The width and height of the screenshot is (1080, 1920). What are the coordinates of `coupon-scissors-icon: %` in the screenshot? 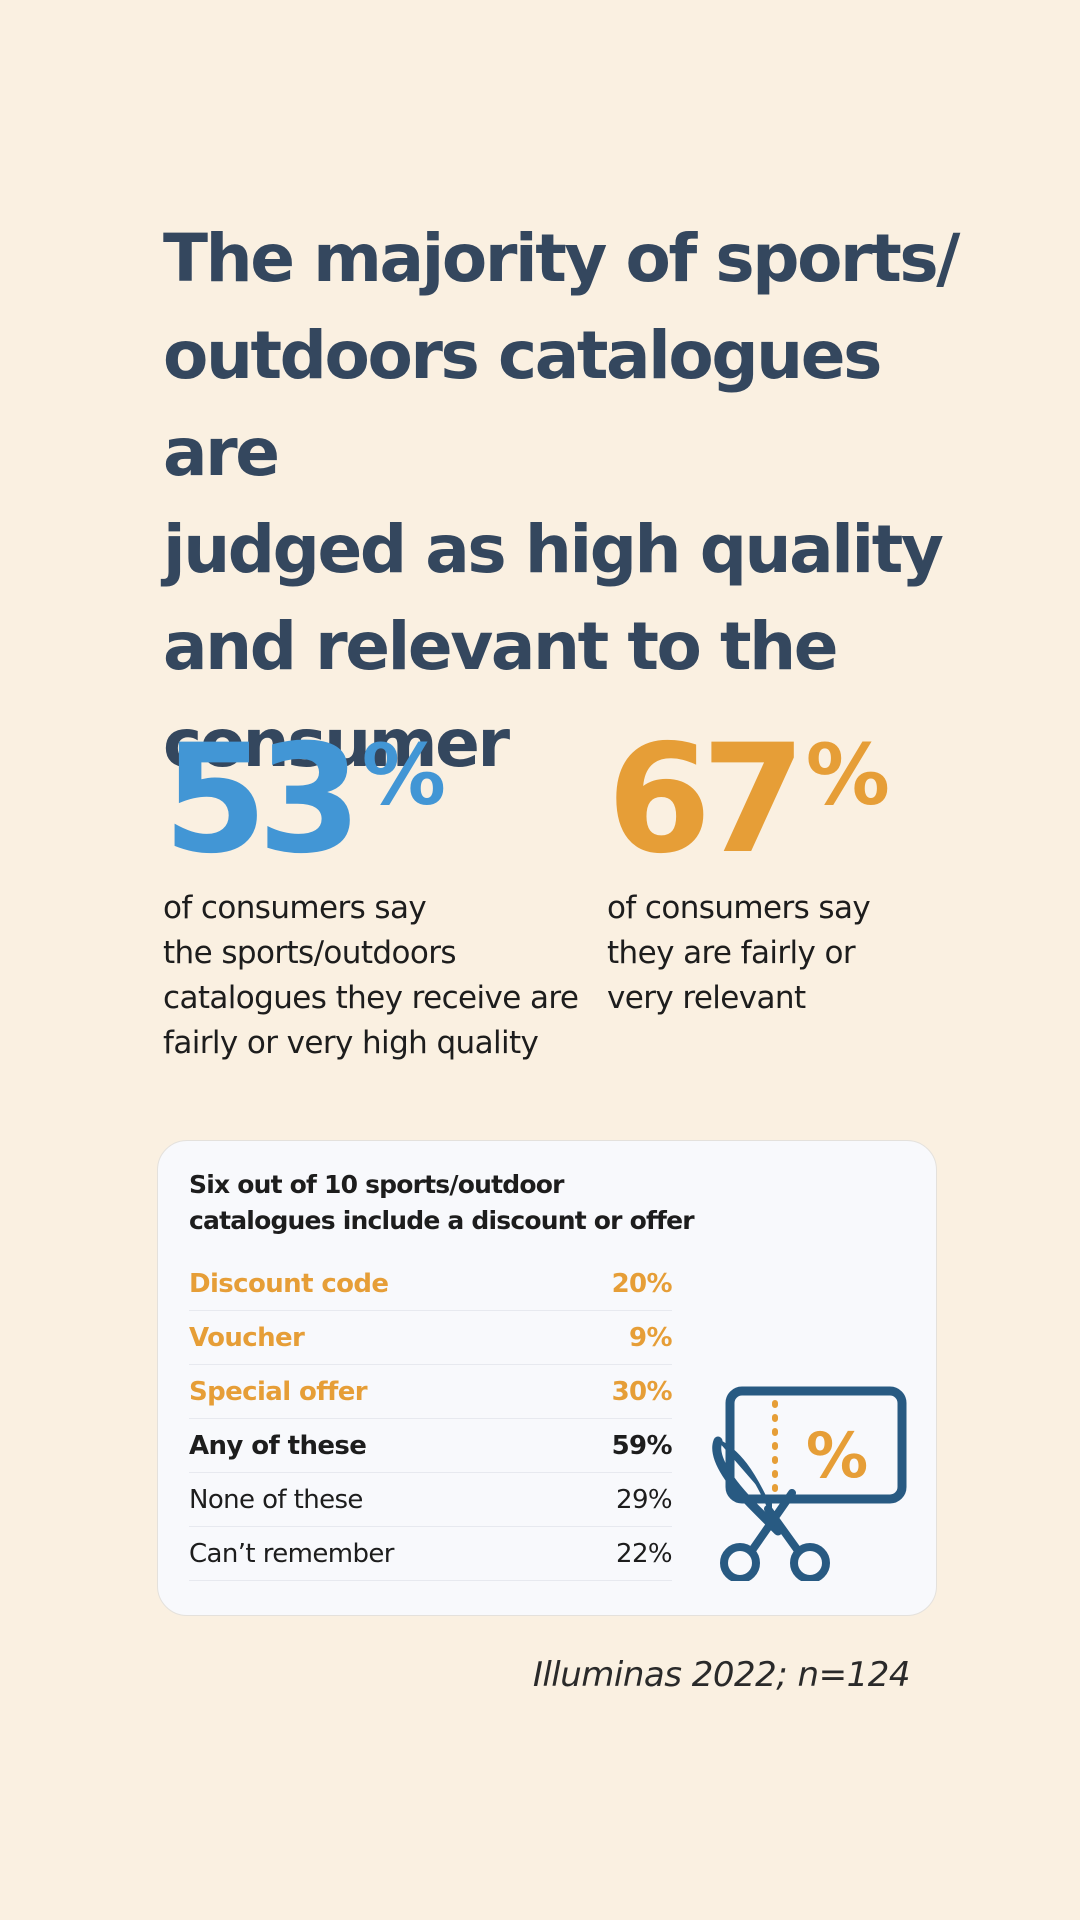 It's located at (809, 1483).